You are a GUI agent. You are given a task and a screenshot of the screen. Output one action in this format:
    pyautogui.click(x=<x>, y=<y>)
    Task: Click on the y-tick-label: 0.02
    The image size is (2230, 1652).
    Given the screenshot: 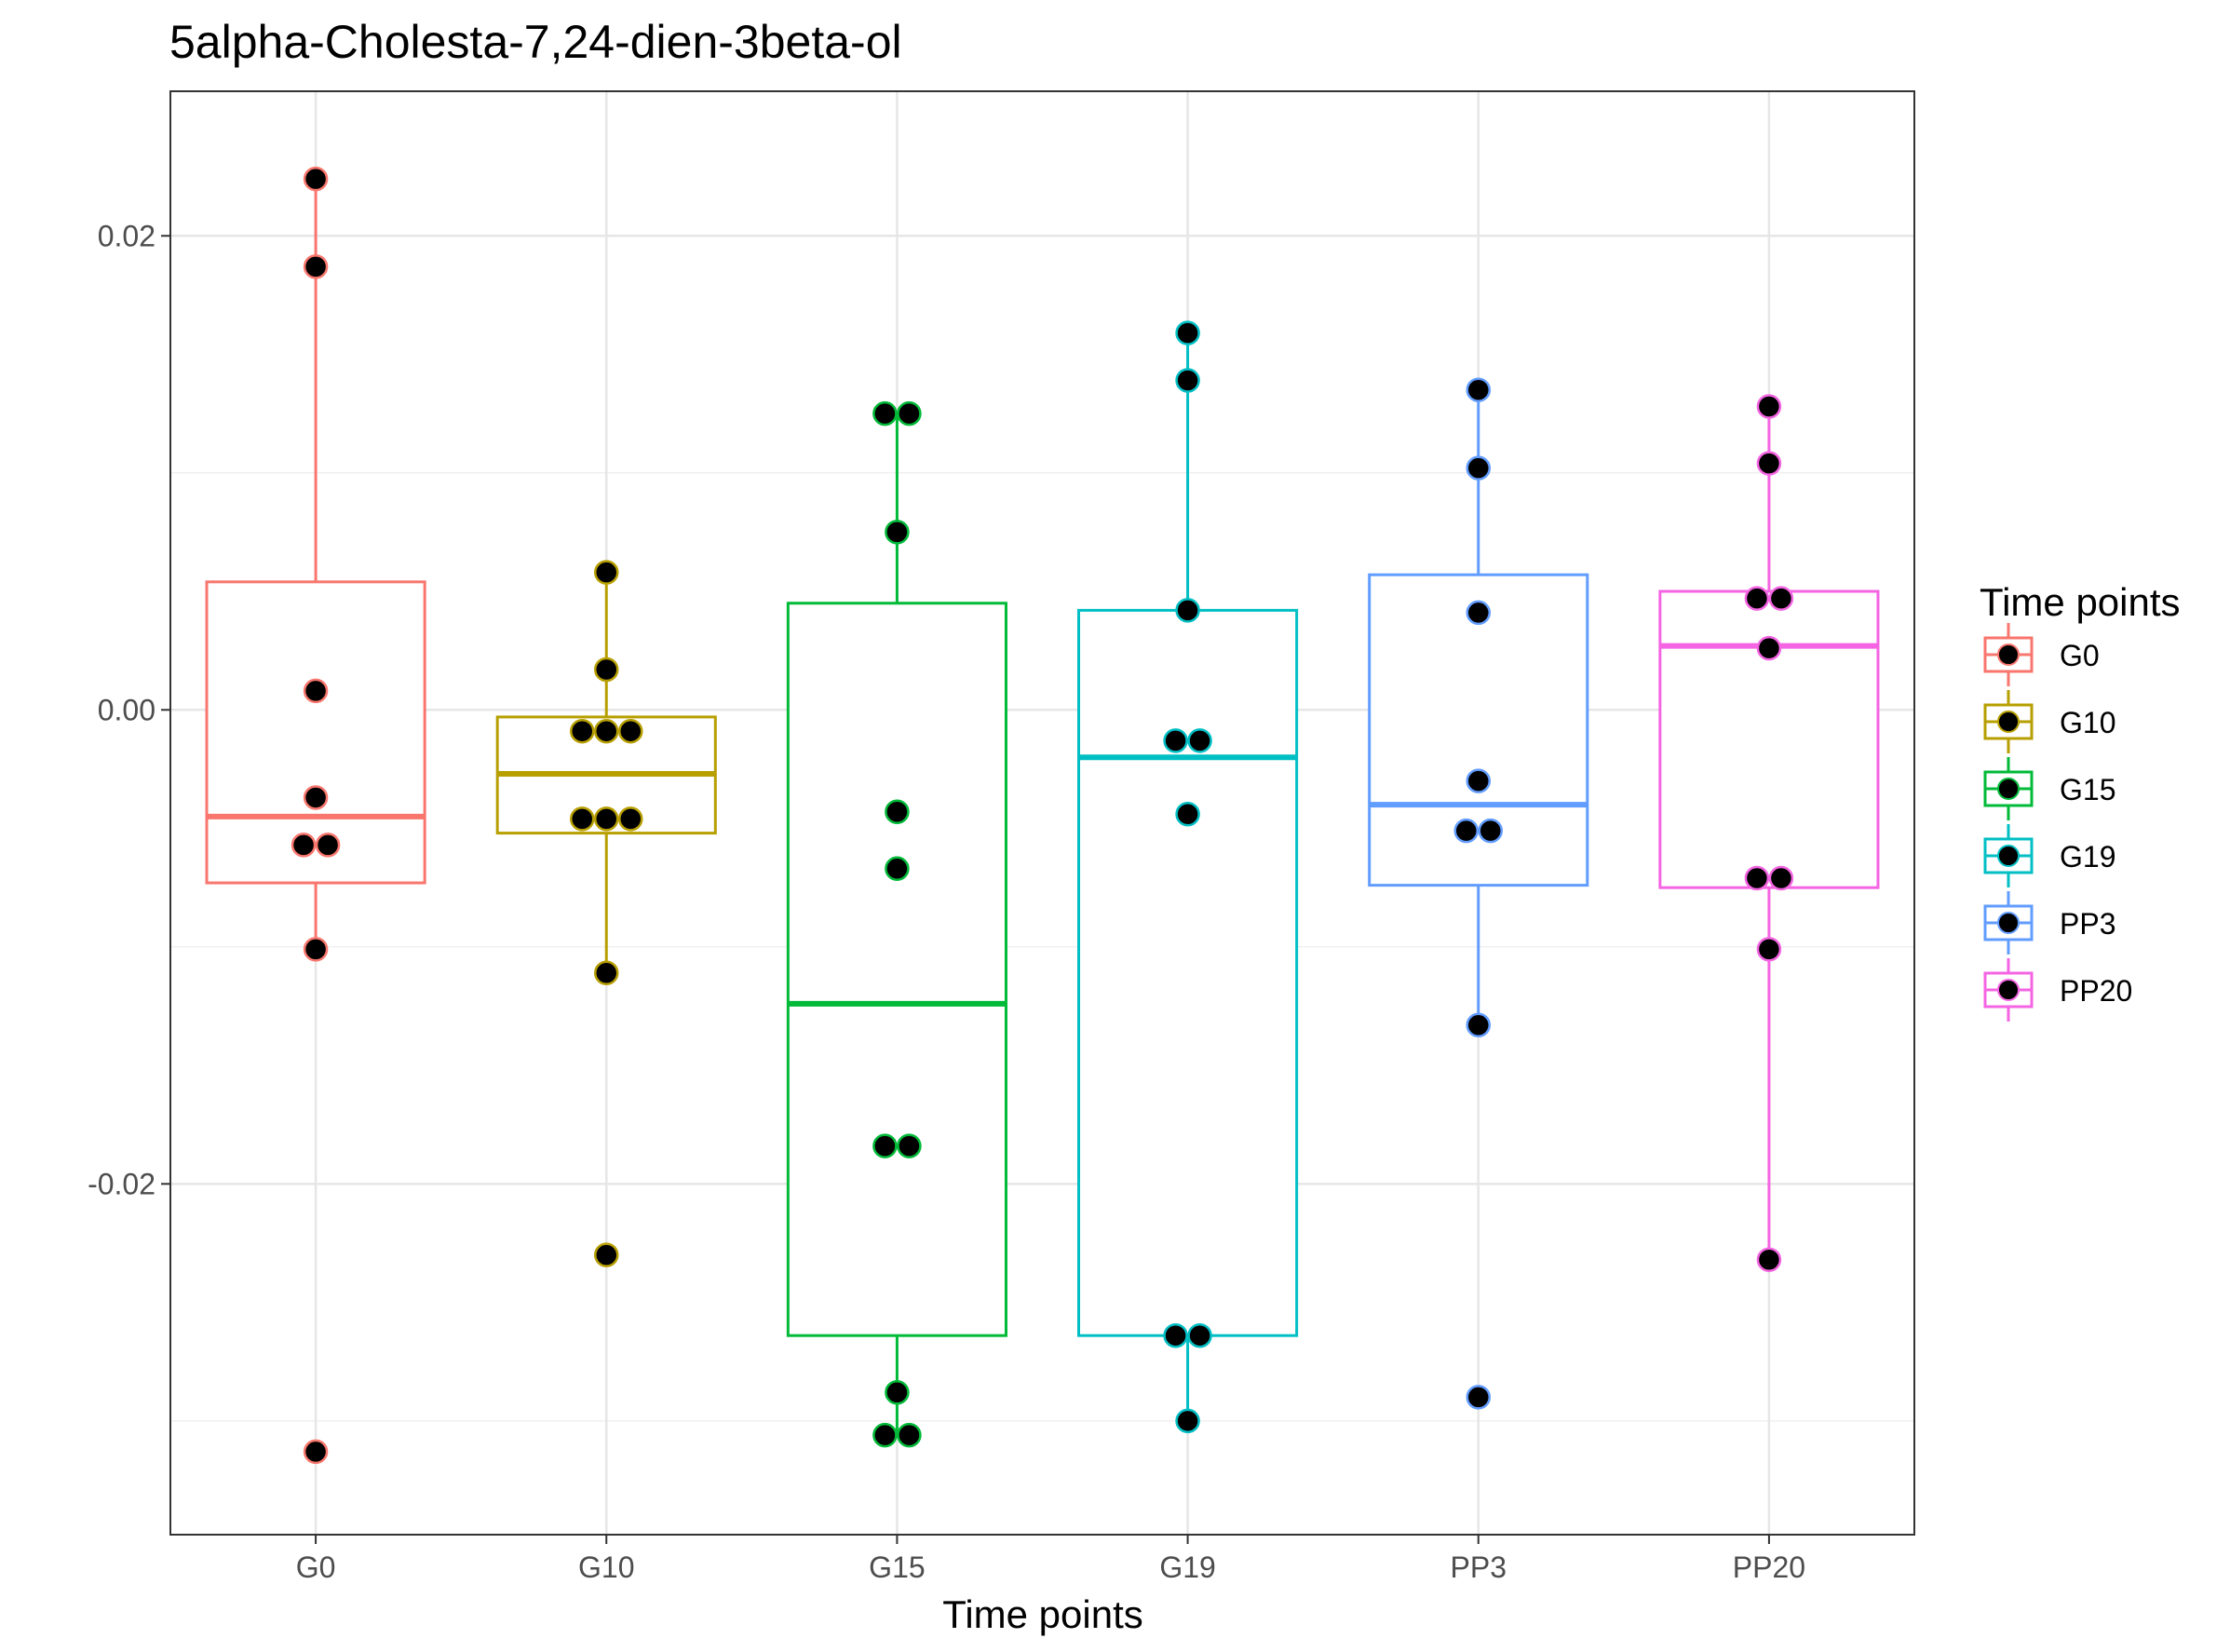 What is the action you would take?
    pyautogui.click(x=127, y=235)
    